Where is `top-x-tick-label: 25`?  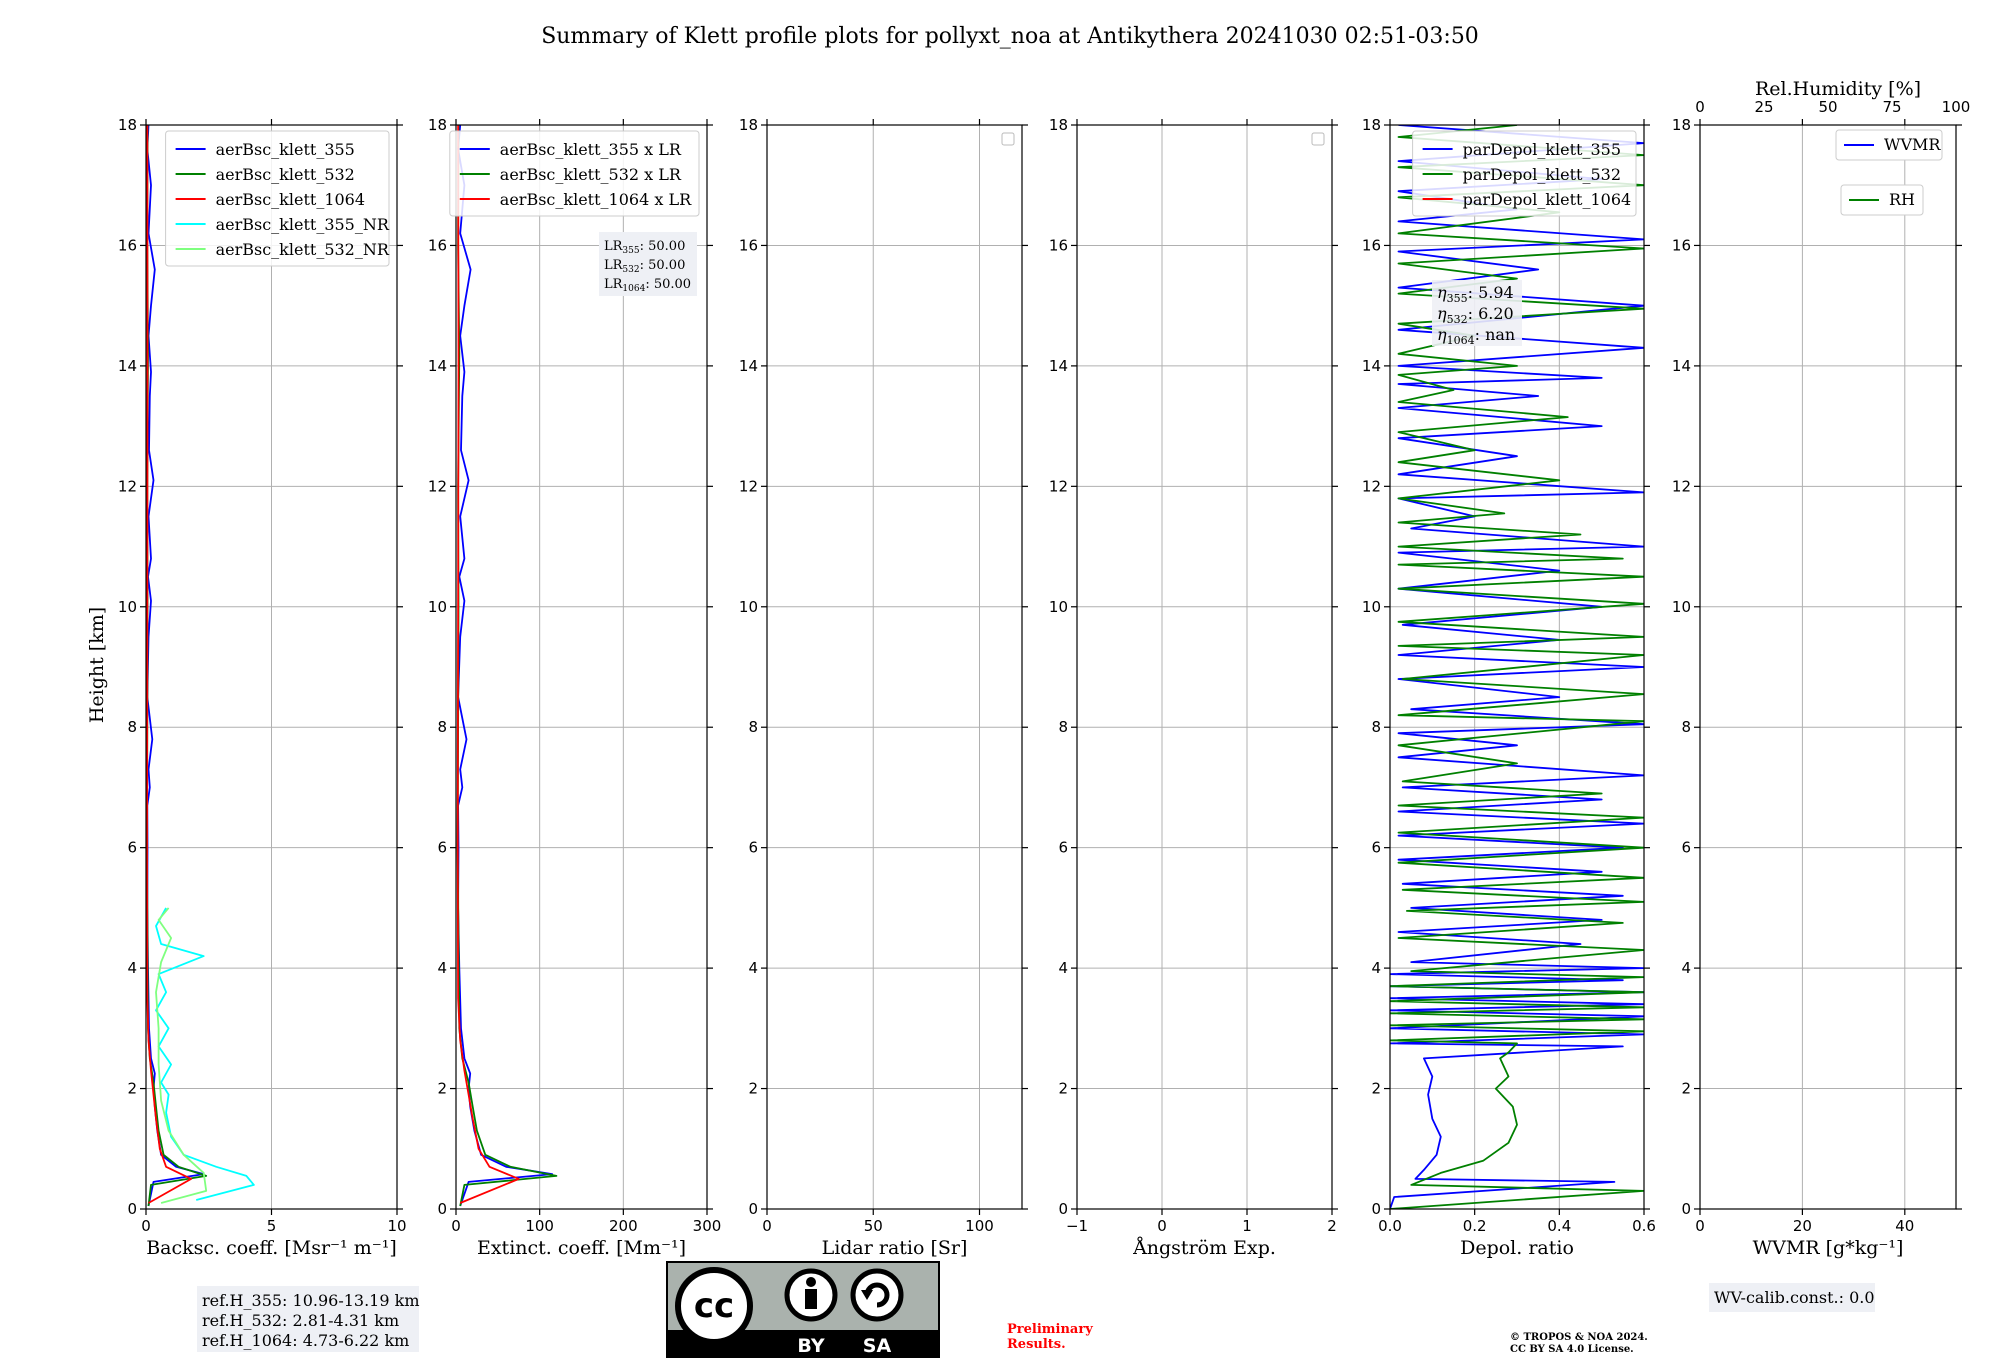
top-x-tick-label: 25 is located at coordinates (1763, 107).